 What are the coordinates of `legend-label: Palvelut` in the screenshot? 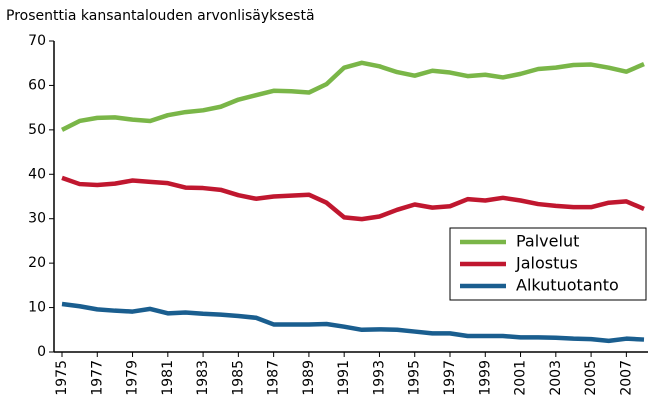 It's located at (547, 241).